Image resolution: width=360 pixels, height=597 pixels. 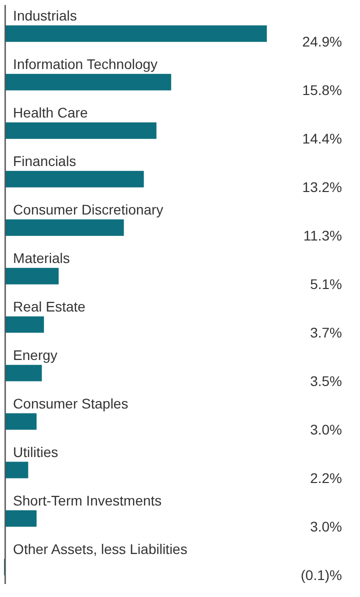 I want to click on data-label: (0.1)%, so click(x=321, y=575).